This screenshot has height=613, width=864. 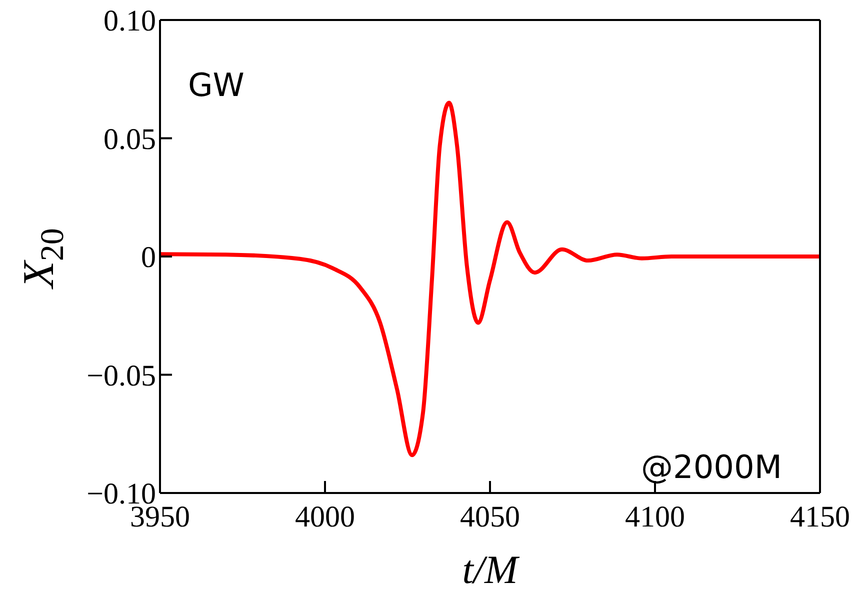 I want to click on x-tick-label: 4050, so click(x=490, y=517).